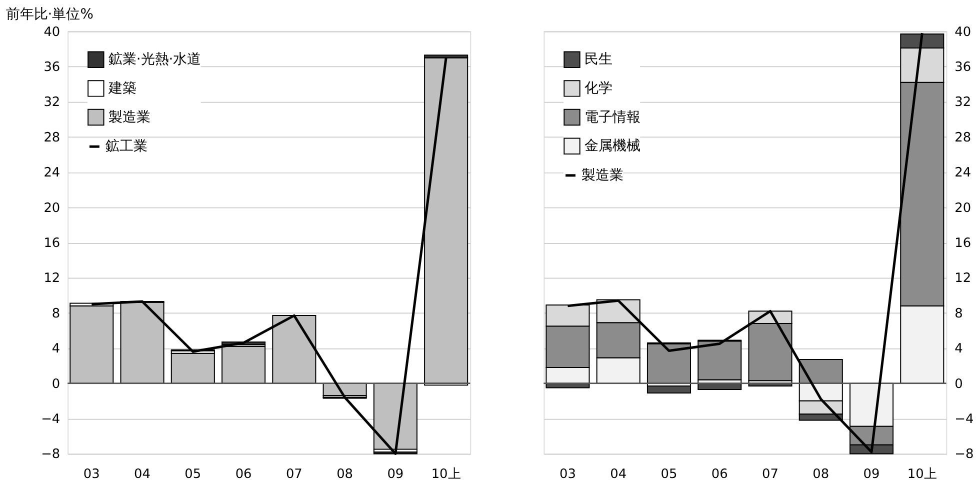  Describe the element at coordinates (121, 88) in the screenshot. I see `legend-label: 建築` at that location.